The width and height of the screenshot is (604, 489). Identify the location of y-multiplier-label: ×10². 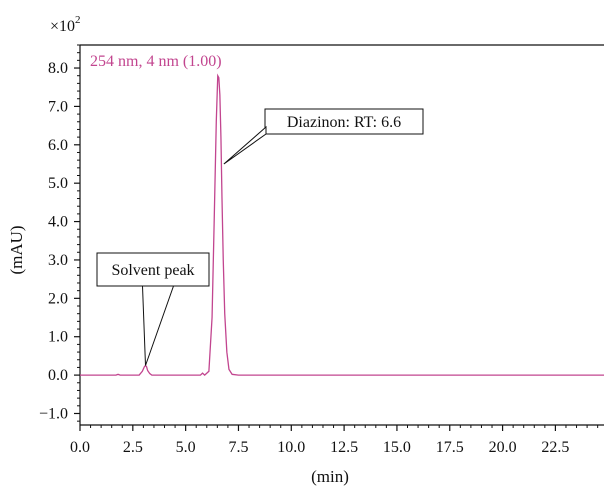
(65, 24).